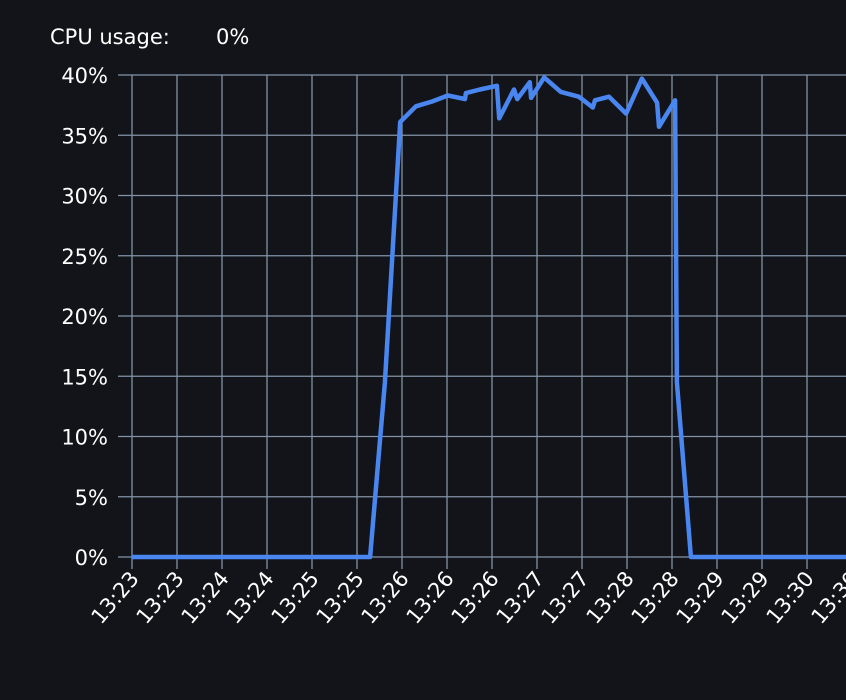 The image size is (846, 700). I want to click on y-tick-label: 15%, so click(84, 377).